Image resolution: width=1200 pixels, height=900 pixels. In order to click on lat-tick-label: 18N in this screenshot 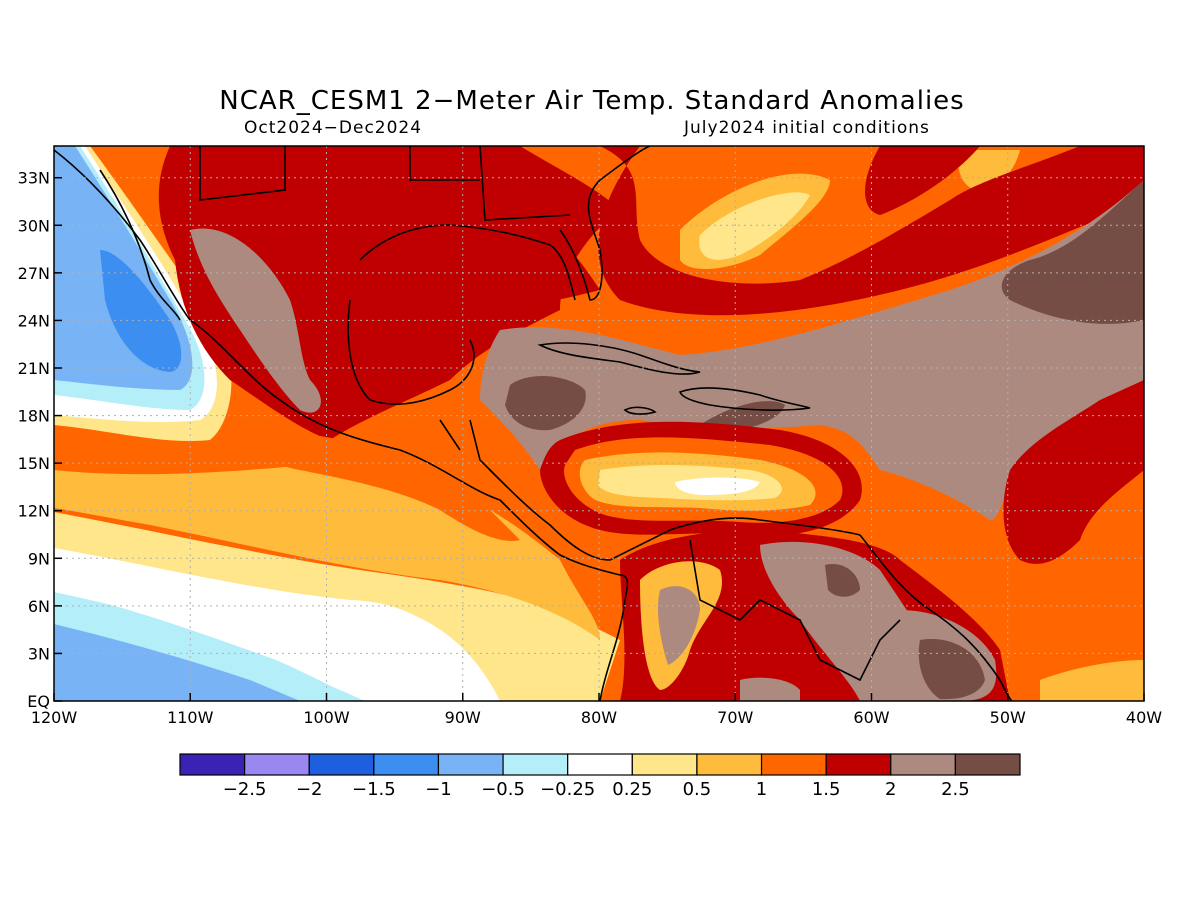, I will do `click(34, 416)`.